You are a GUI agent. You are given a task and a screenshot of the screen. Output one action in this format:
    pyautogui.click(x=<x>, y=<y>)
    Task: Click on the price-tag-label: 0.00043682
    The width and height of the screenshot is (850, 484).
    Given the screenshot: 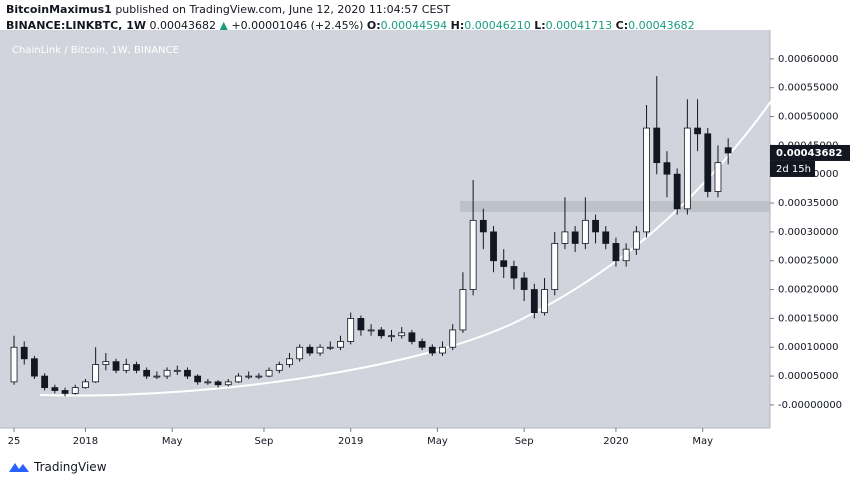 What is the action you would take?
    pyautogui.click(x=809, y=153)
    